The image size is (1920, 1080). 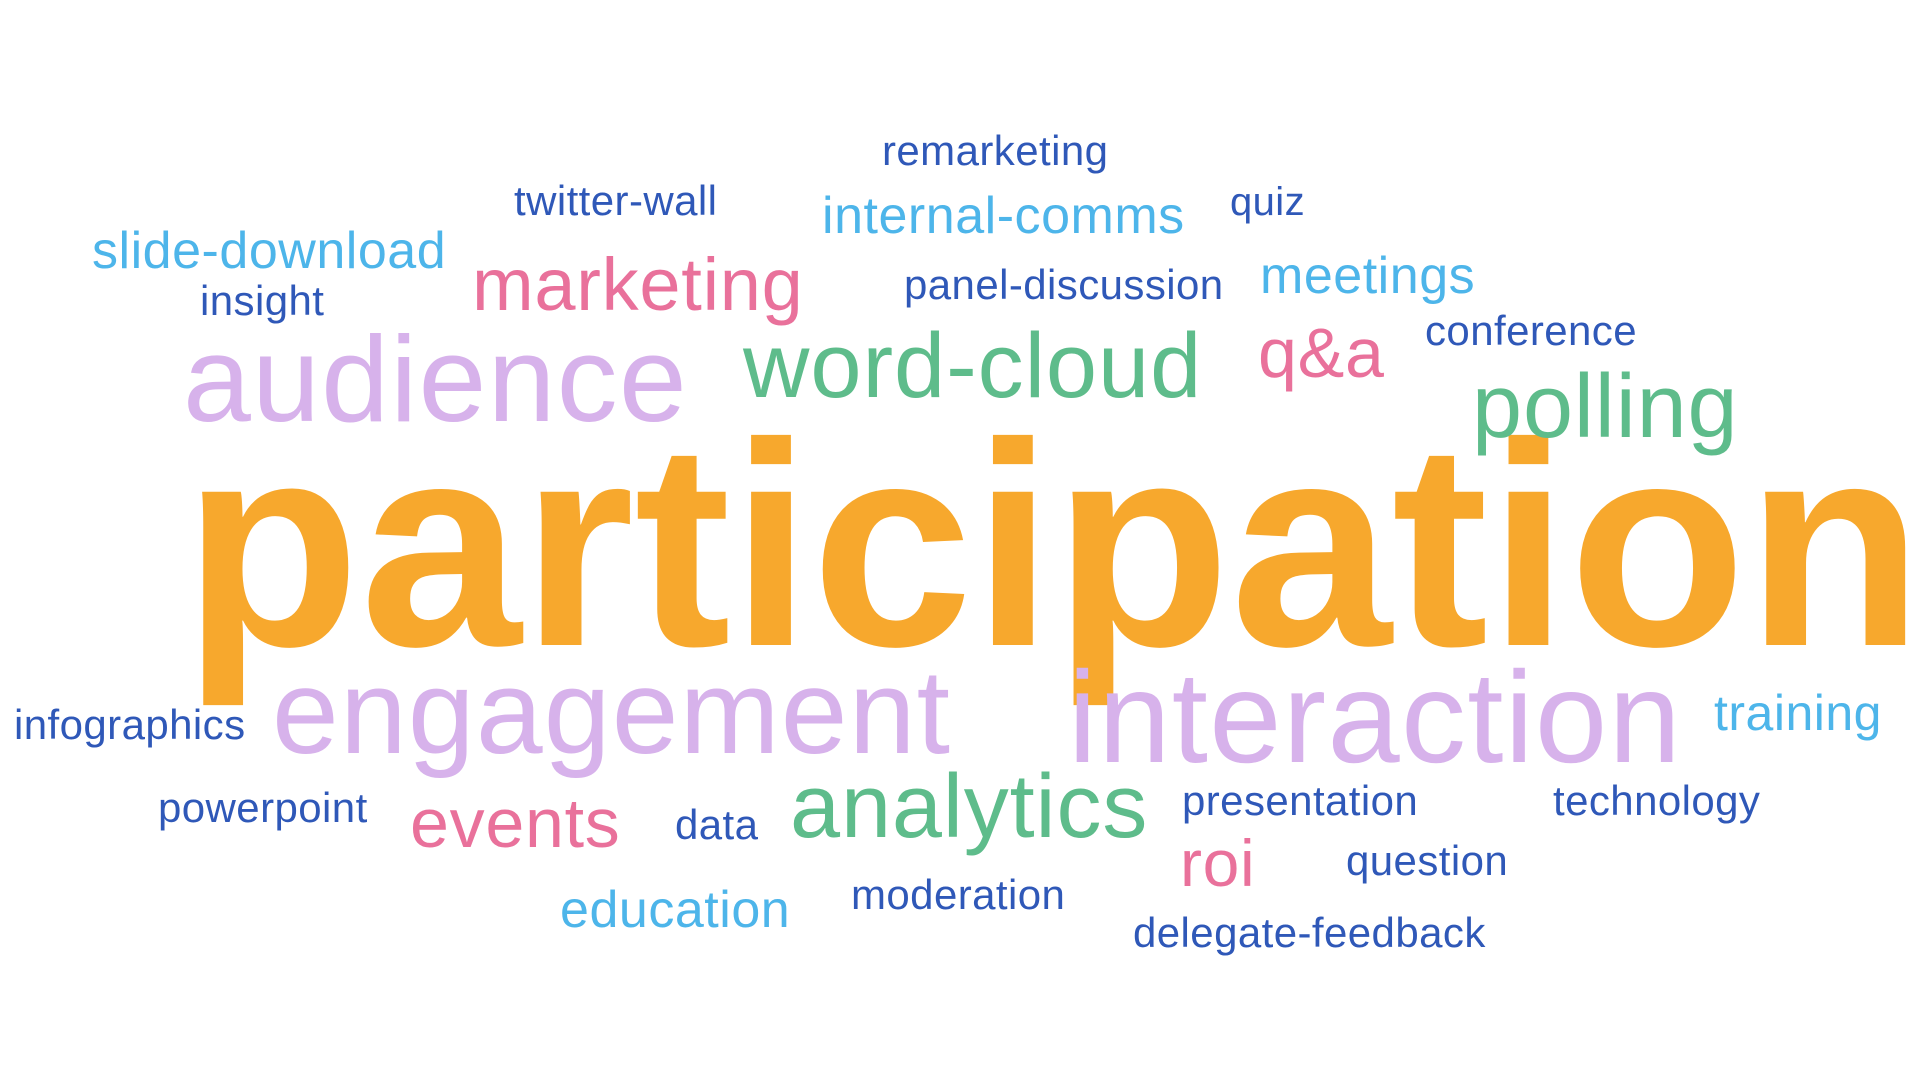 I want to click on word-presentation: presentation, so click(x=1300, y=800).